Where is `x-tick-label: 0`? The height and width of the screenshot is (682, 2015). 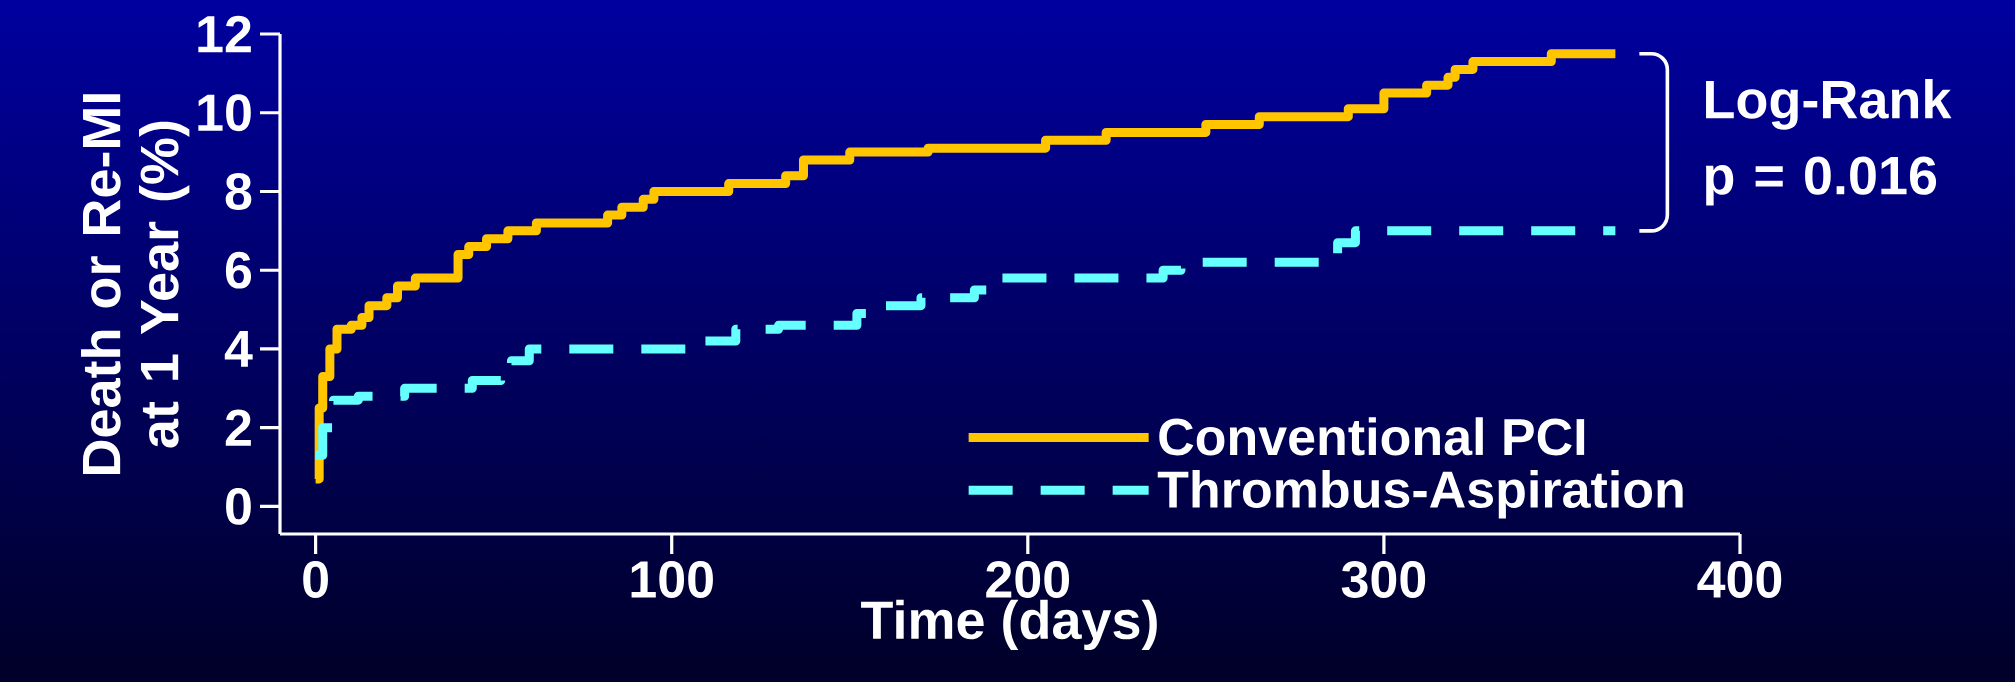
x-tick-label: 0 is located at coordinates (315, 579).